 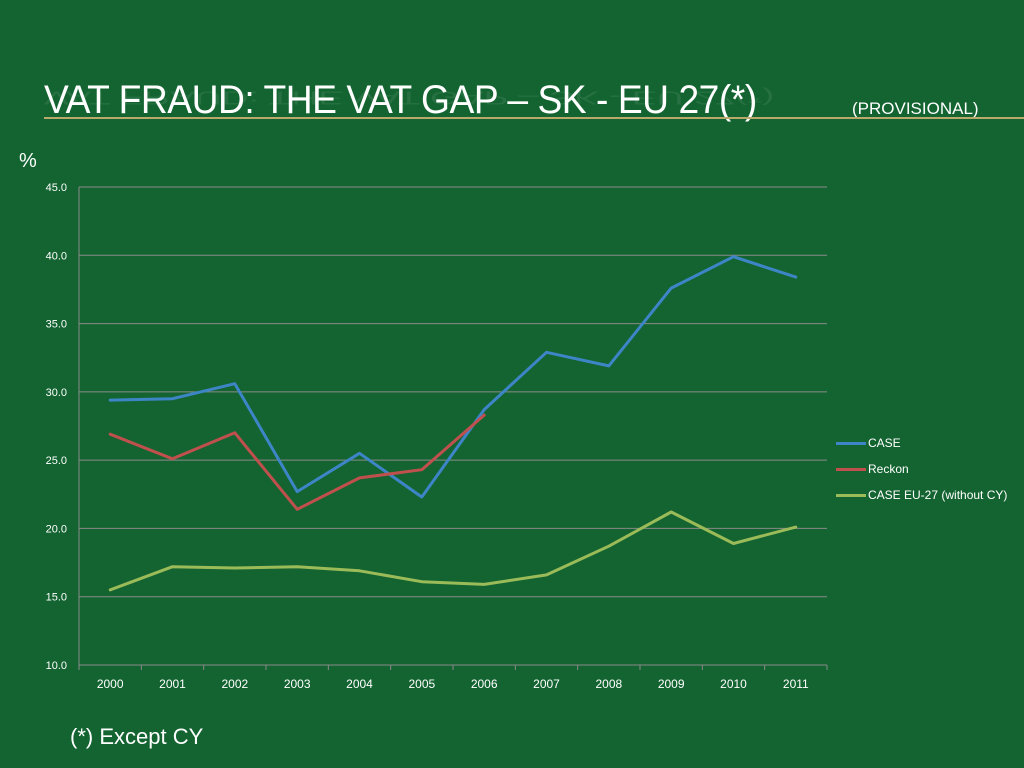 What do you see at coordinates (921, 443) in the screenshot?
I see `legend-item: CASE` at bounding box center [921, 443].